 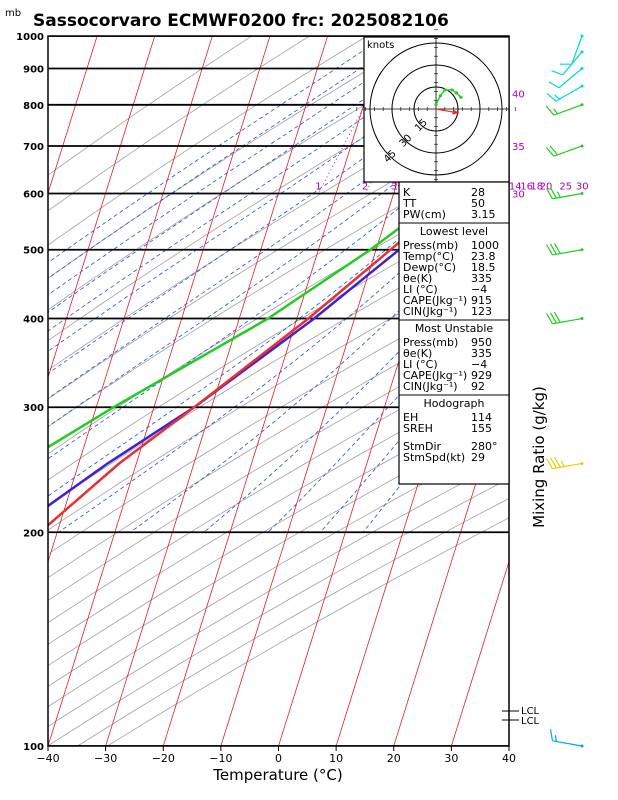 I want to click on temperature-tick-label: 40, so click(x=509, y=758).